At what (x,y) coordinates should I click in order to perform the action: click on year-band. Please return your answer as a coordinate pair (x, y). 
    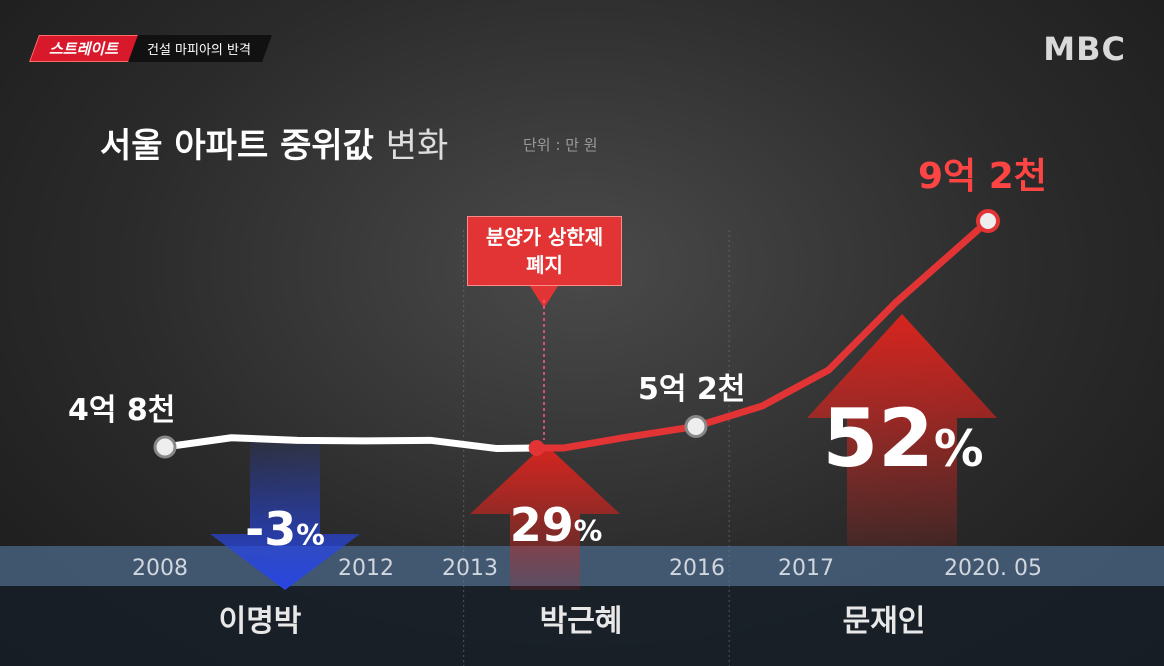
    Looking at the image, I should click on (582, 566).